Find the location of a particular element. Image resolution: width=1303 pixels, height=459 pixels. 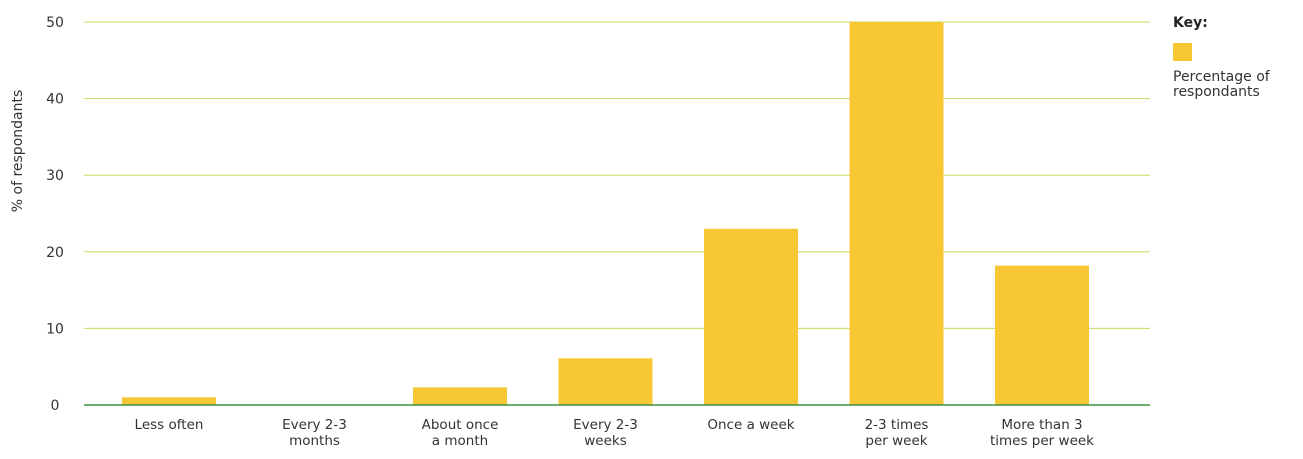

x-tick-label: Once a week is located at coordinates (750, 425).